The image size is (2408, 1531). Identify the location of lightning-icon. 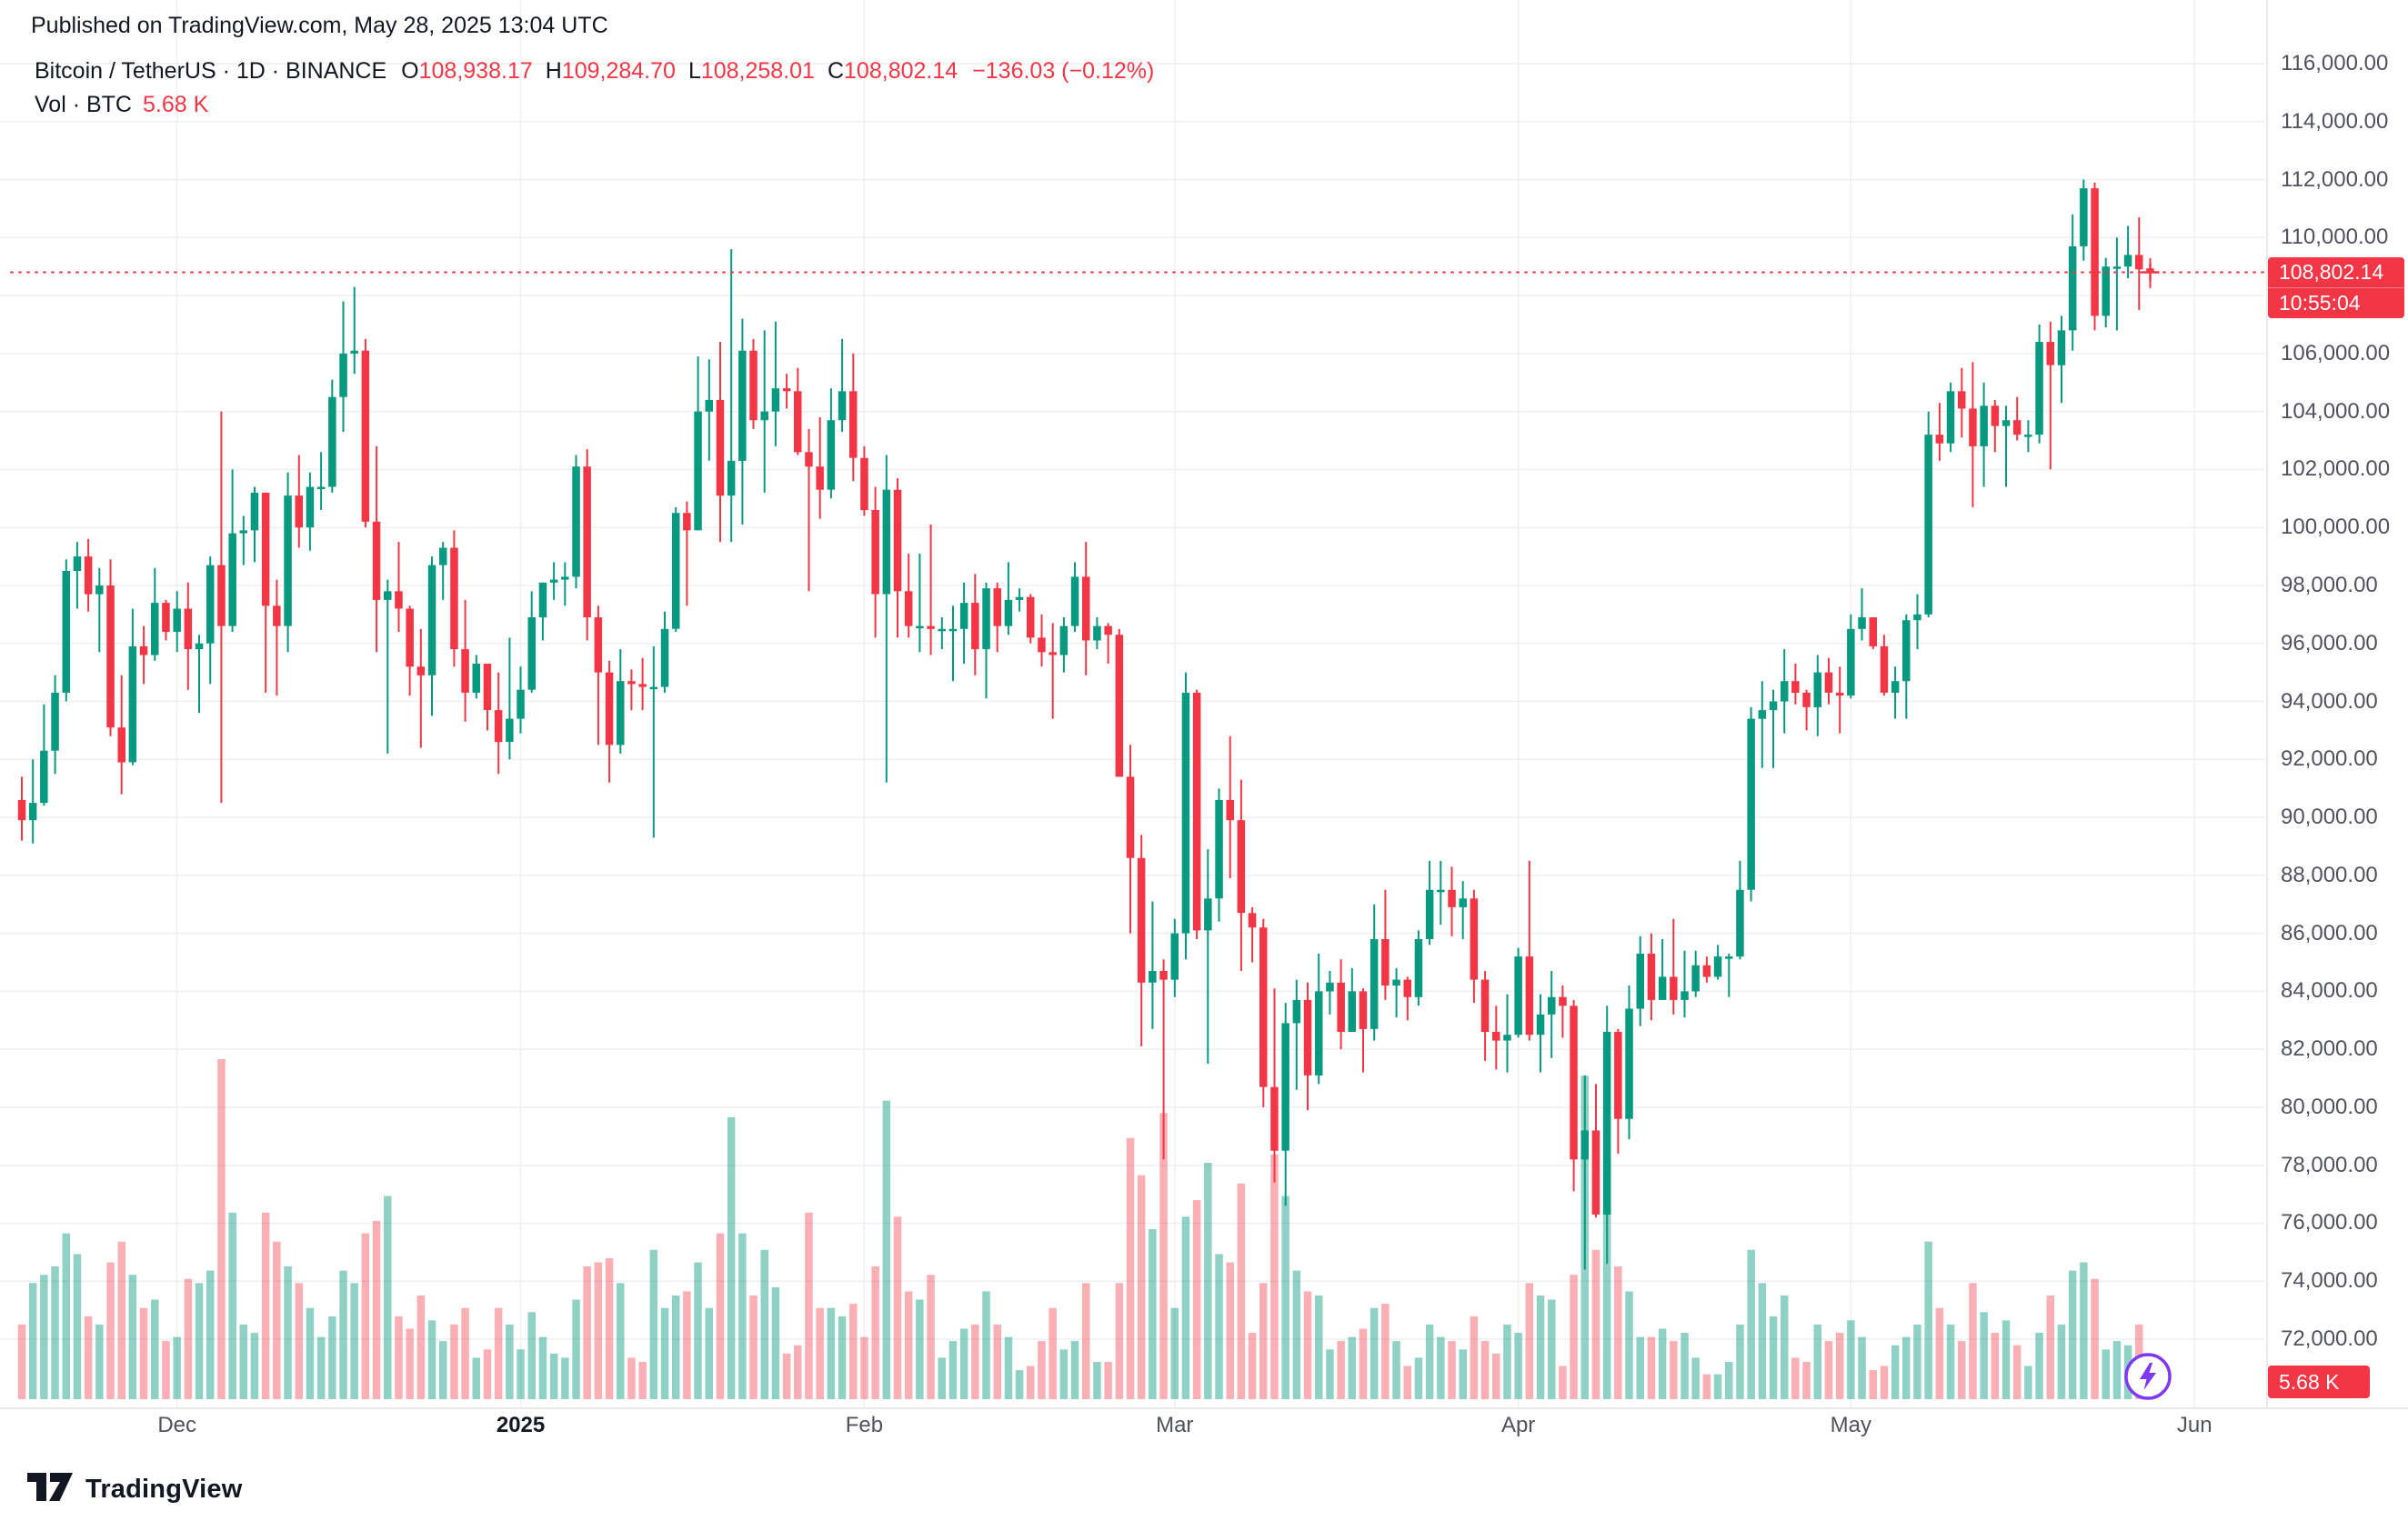
(2148, 1376).